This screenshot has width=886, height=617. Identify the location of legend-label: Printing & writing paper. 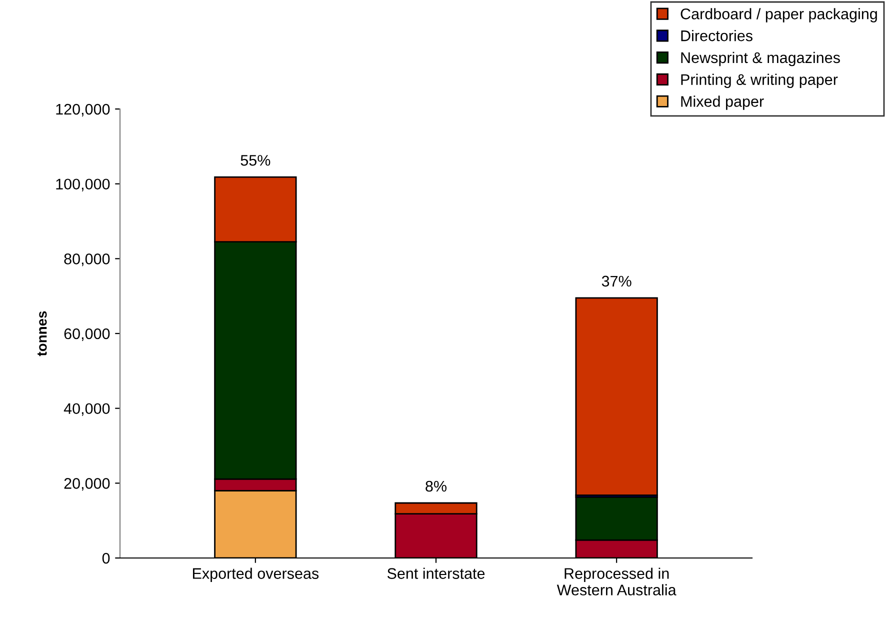
(759, 81).